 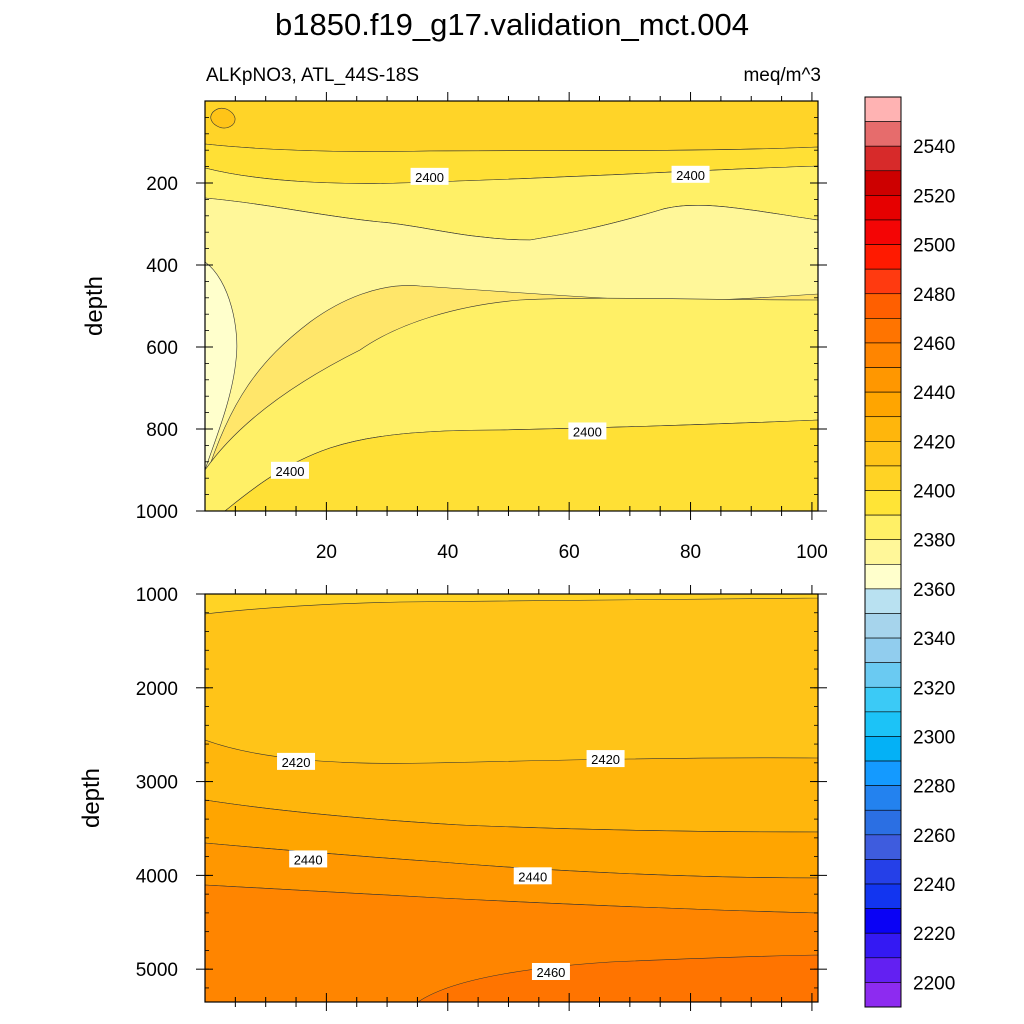 What do you see at coordinates (157, 970) in the screenshot?
I see `y-tick-label: 5000` at bounding box center [157, 970].